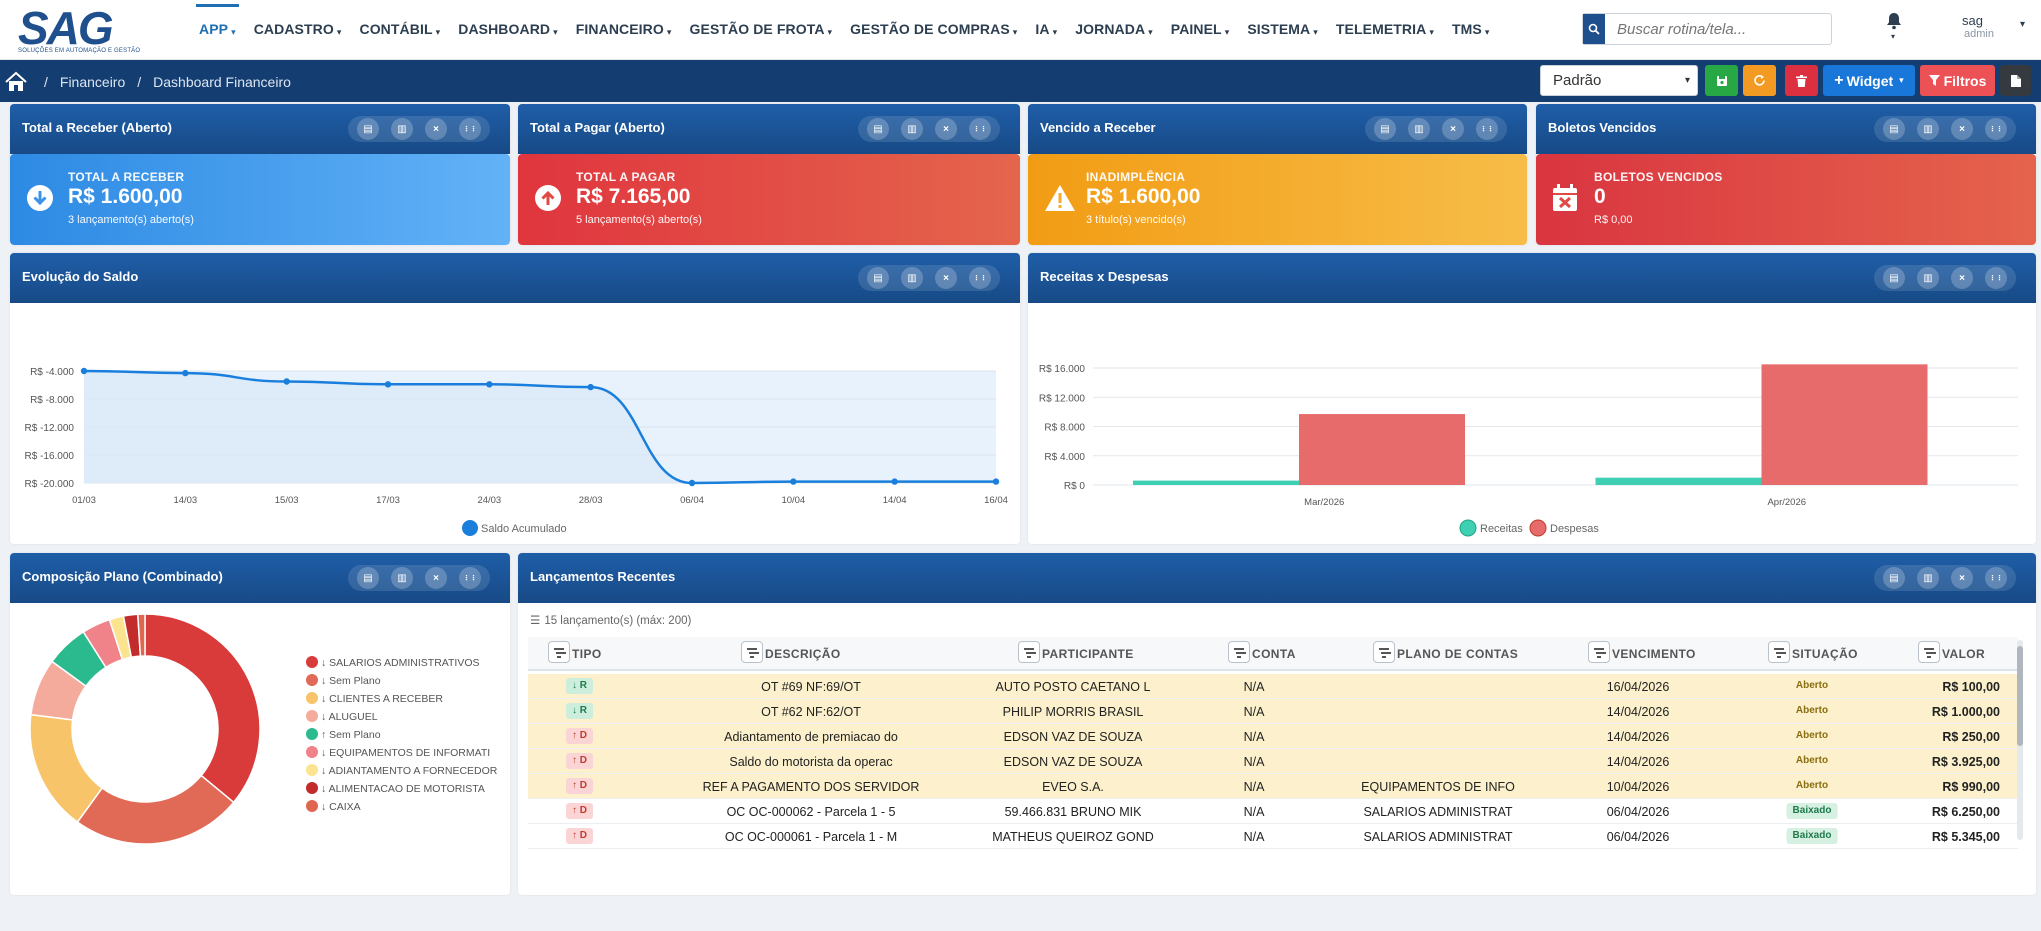 The image size is (2041, 931). I want to click on search-input, so click(1715, 29).